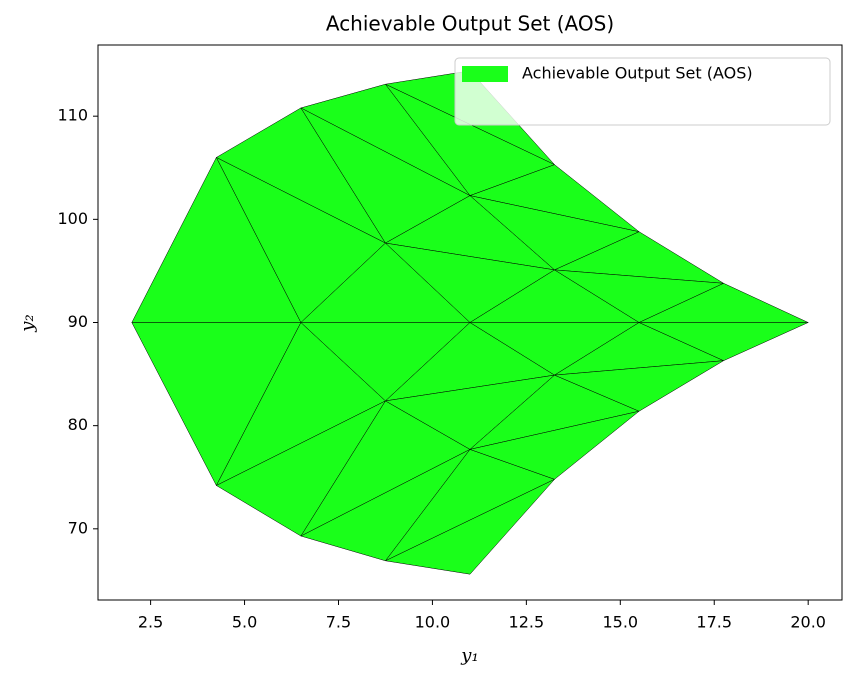 This screenshot has width=856, height=680. I want to click on y-tick-label: 90, so click(78, 321).